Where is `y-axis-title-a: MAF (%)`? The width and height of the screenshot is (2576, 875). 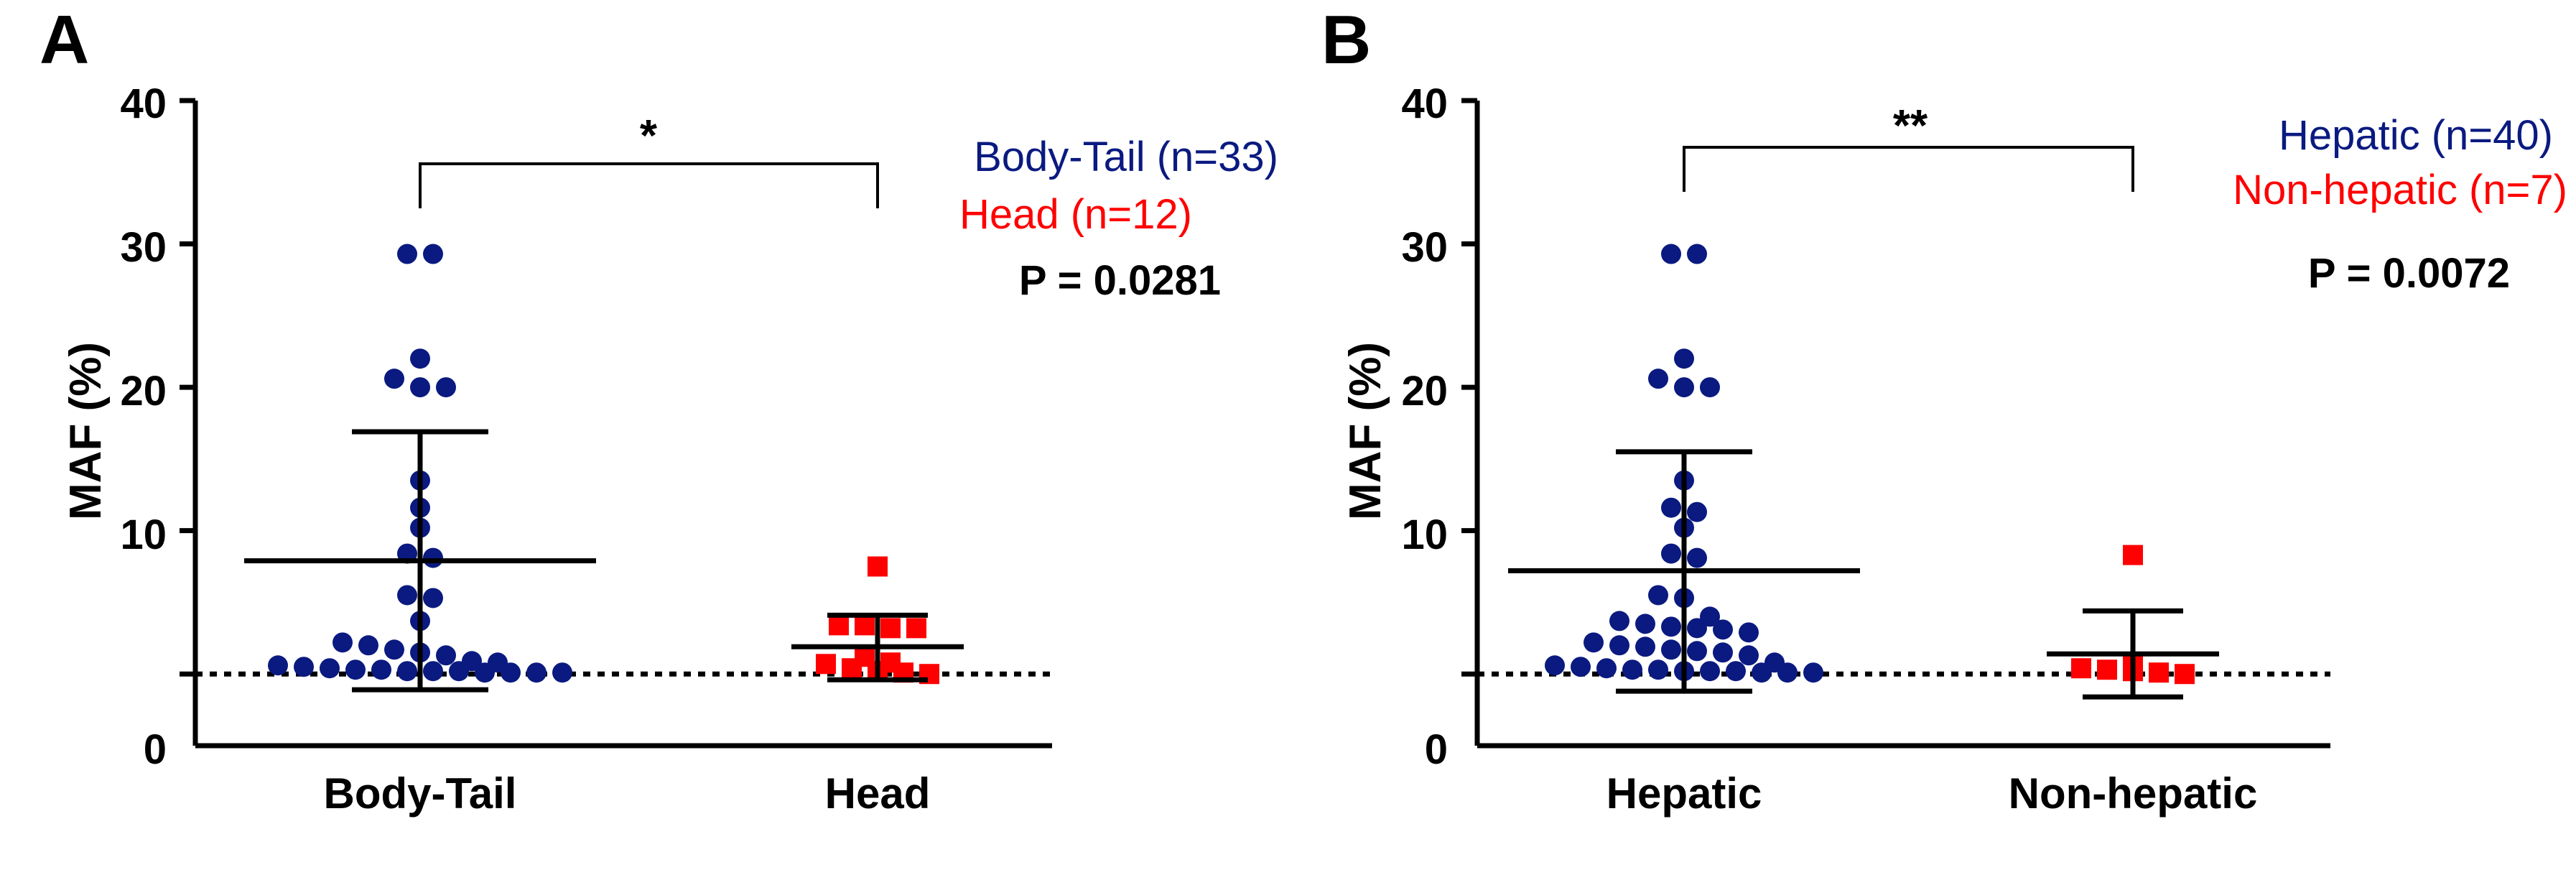
y-axis-title-a: MAF (%) is located at coordinates (86, 431).